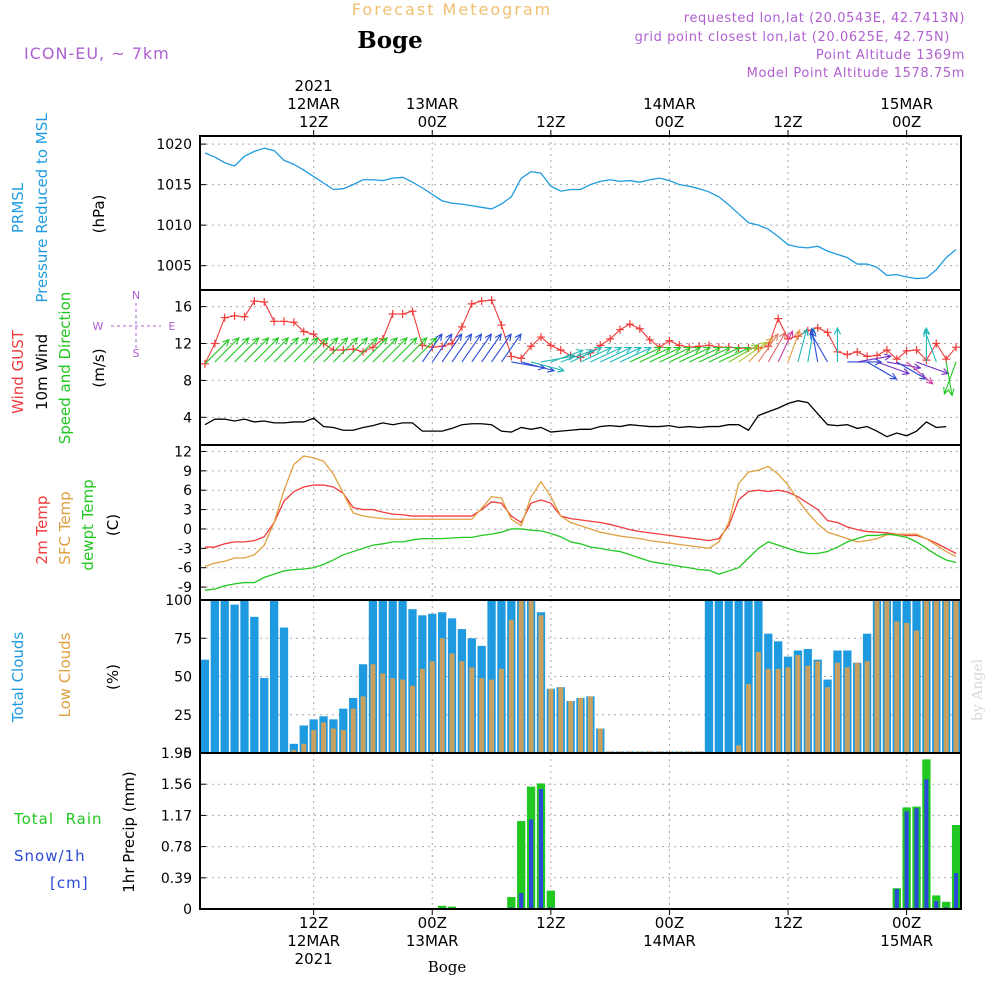 The image size is (1000, 1000). I want to click on bottom-time-label: 2021, so click(314, 959).